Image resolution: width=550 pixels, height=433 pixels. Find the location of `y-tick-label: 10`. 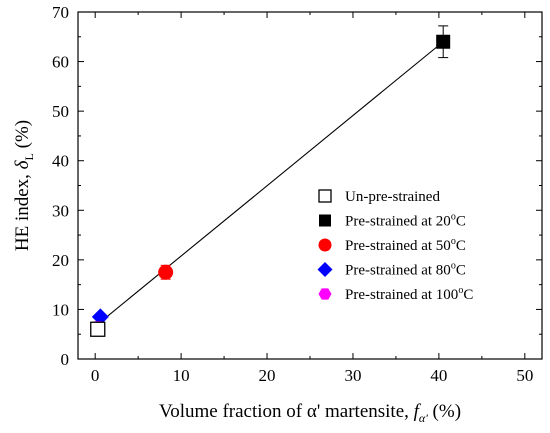

y-tick-label: 10 is located at coordinates (60, 309).